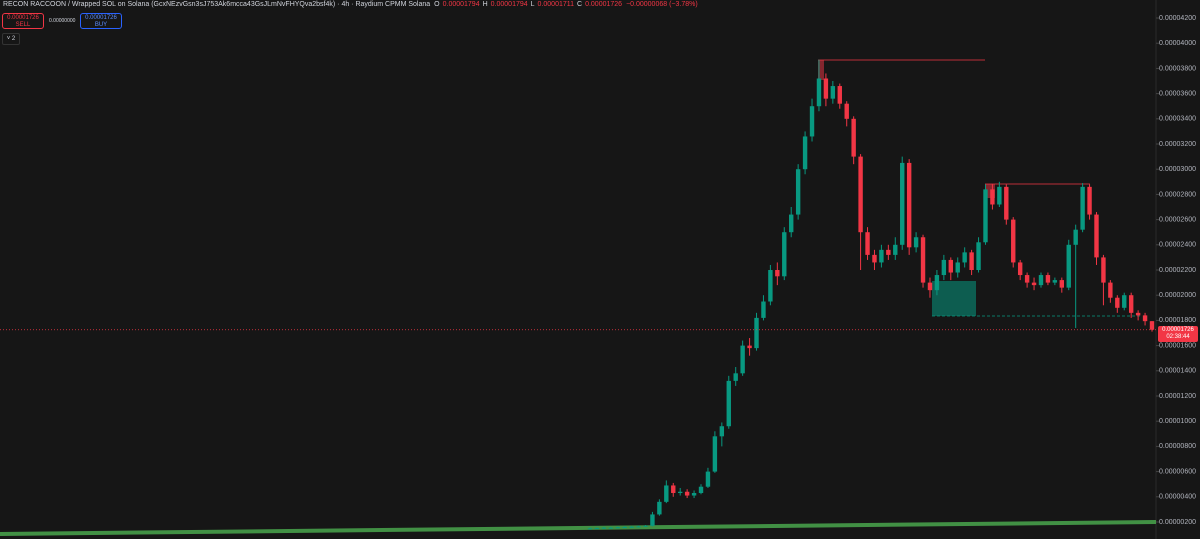 This screenshot has width=1200, height=539. What do you see at coordinates (437, 4) in the screenshot?
I see `ohlc-key: O` at bounding box center [437, 4].